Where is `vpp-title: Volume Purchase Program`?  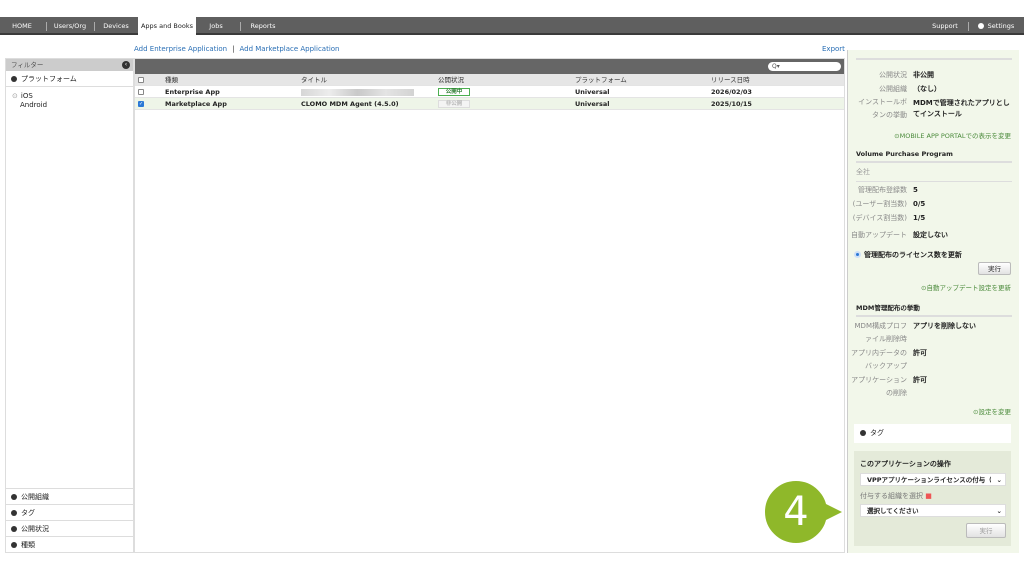 vpp-title: Volume Purchase Program is located at coordinates (934, 156).